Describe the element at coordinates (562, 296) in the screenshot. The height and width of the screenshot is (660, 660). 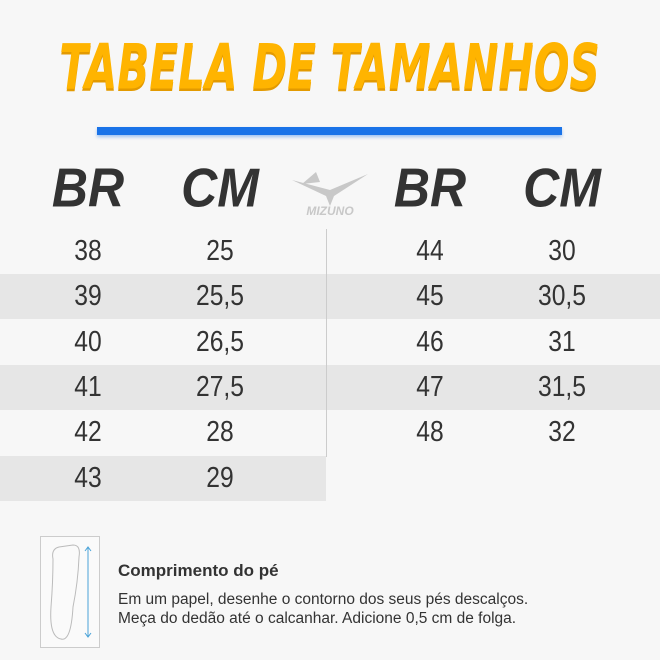
I see `cm-cell: 30,5` at that location.